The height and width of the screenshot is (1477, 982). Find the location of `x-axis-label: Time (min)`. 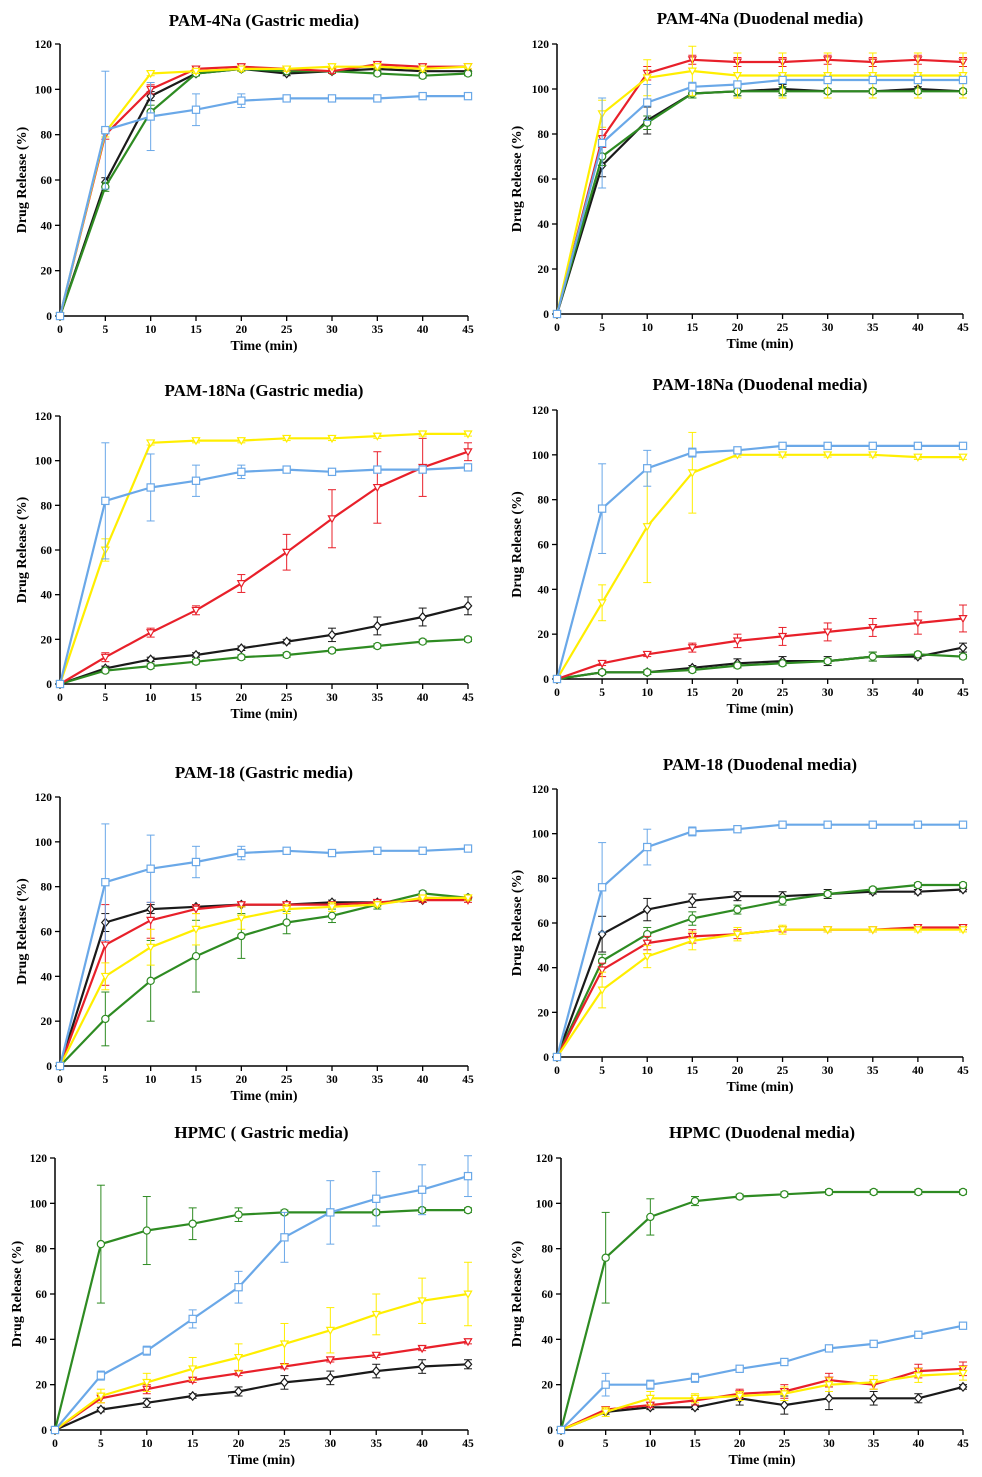

x-axis-label: Time (min) is located at coordinates (261, 1460).